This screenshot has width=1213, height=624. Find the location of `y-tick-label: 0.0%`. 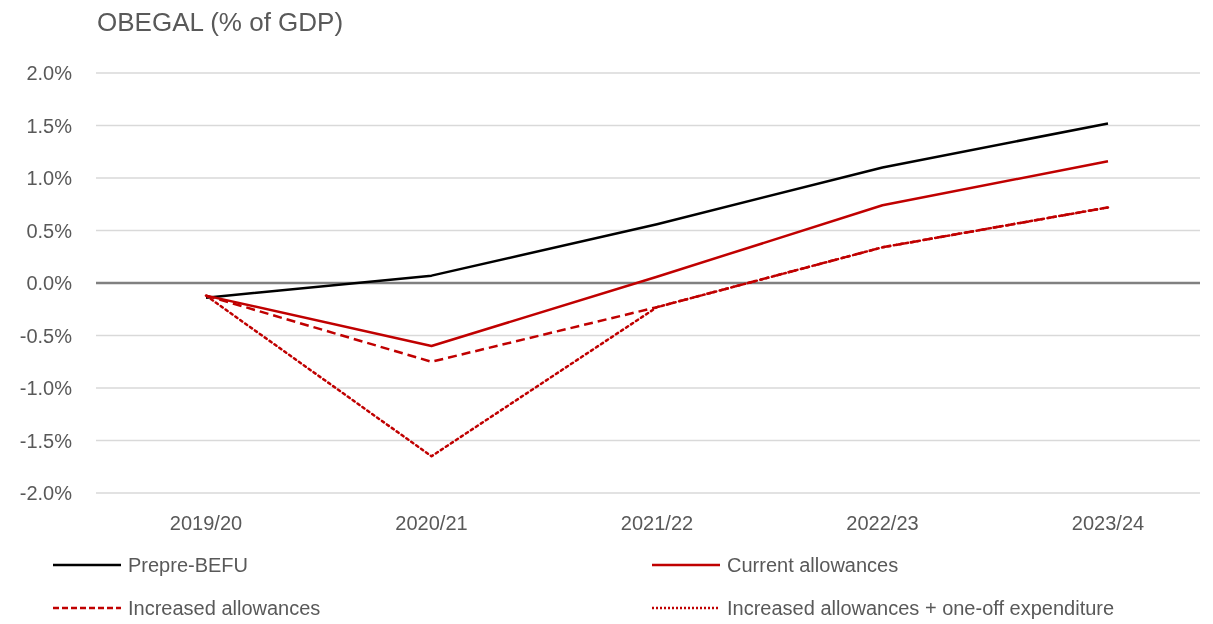

y-tick-label: 0.0% is located at coordinates (49, 283).